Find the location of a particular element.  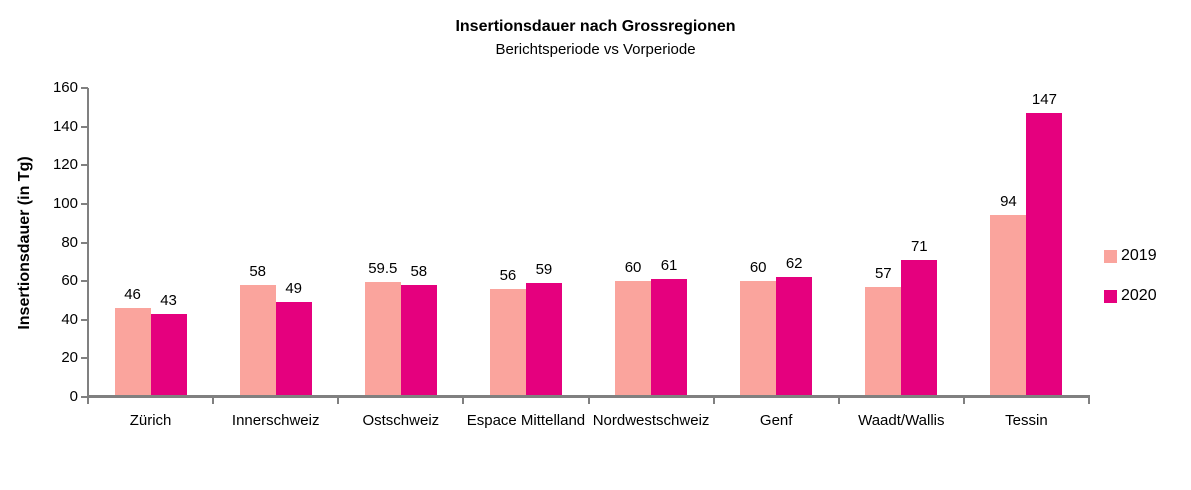

x-axis-label: Zürich is located at coordinates (150, 420).